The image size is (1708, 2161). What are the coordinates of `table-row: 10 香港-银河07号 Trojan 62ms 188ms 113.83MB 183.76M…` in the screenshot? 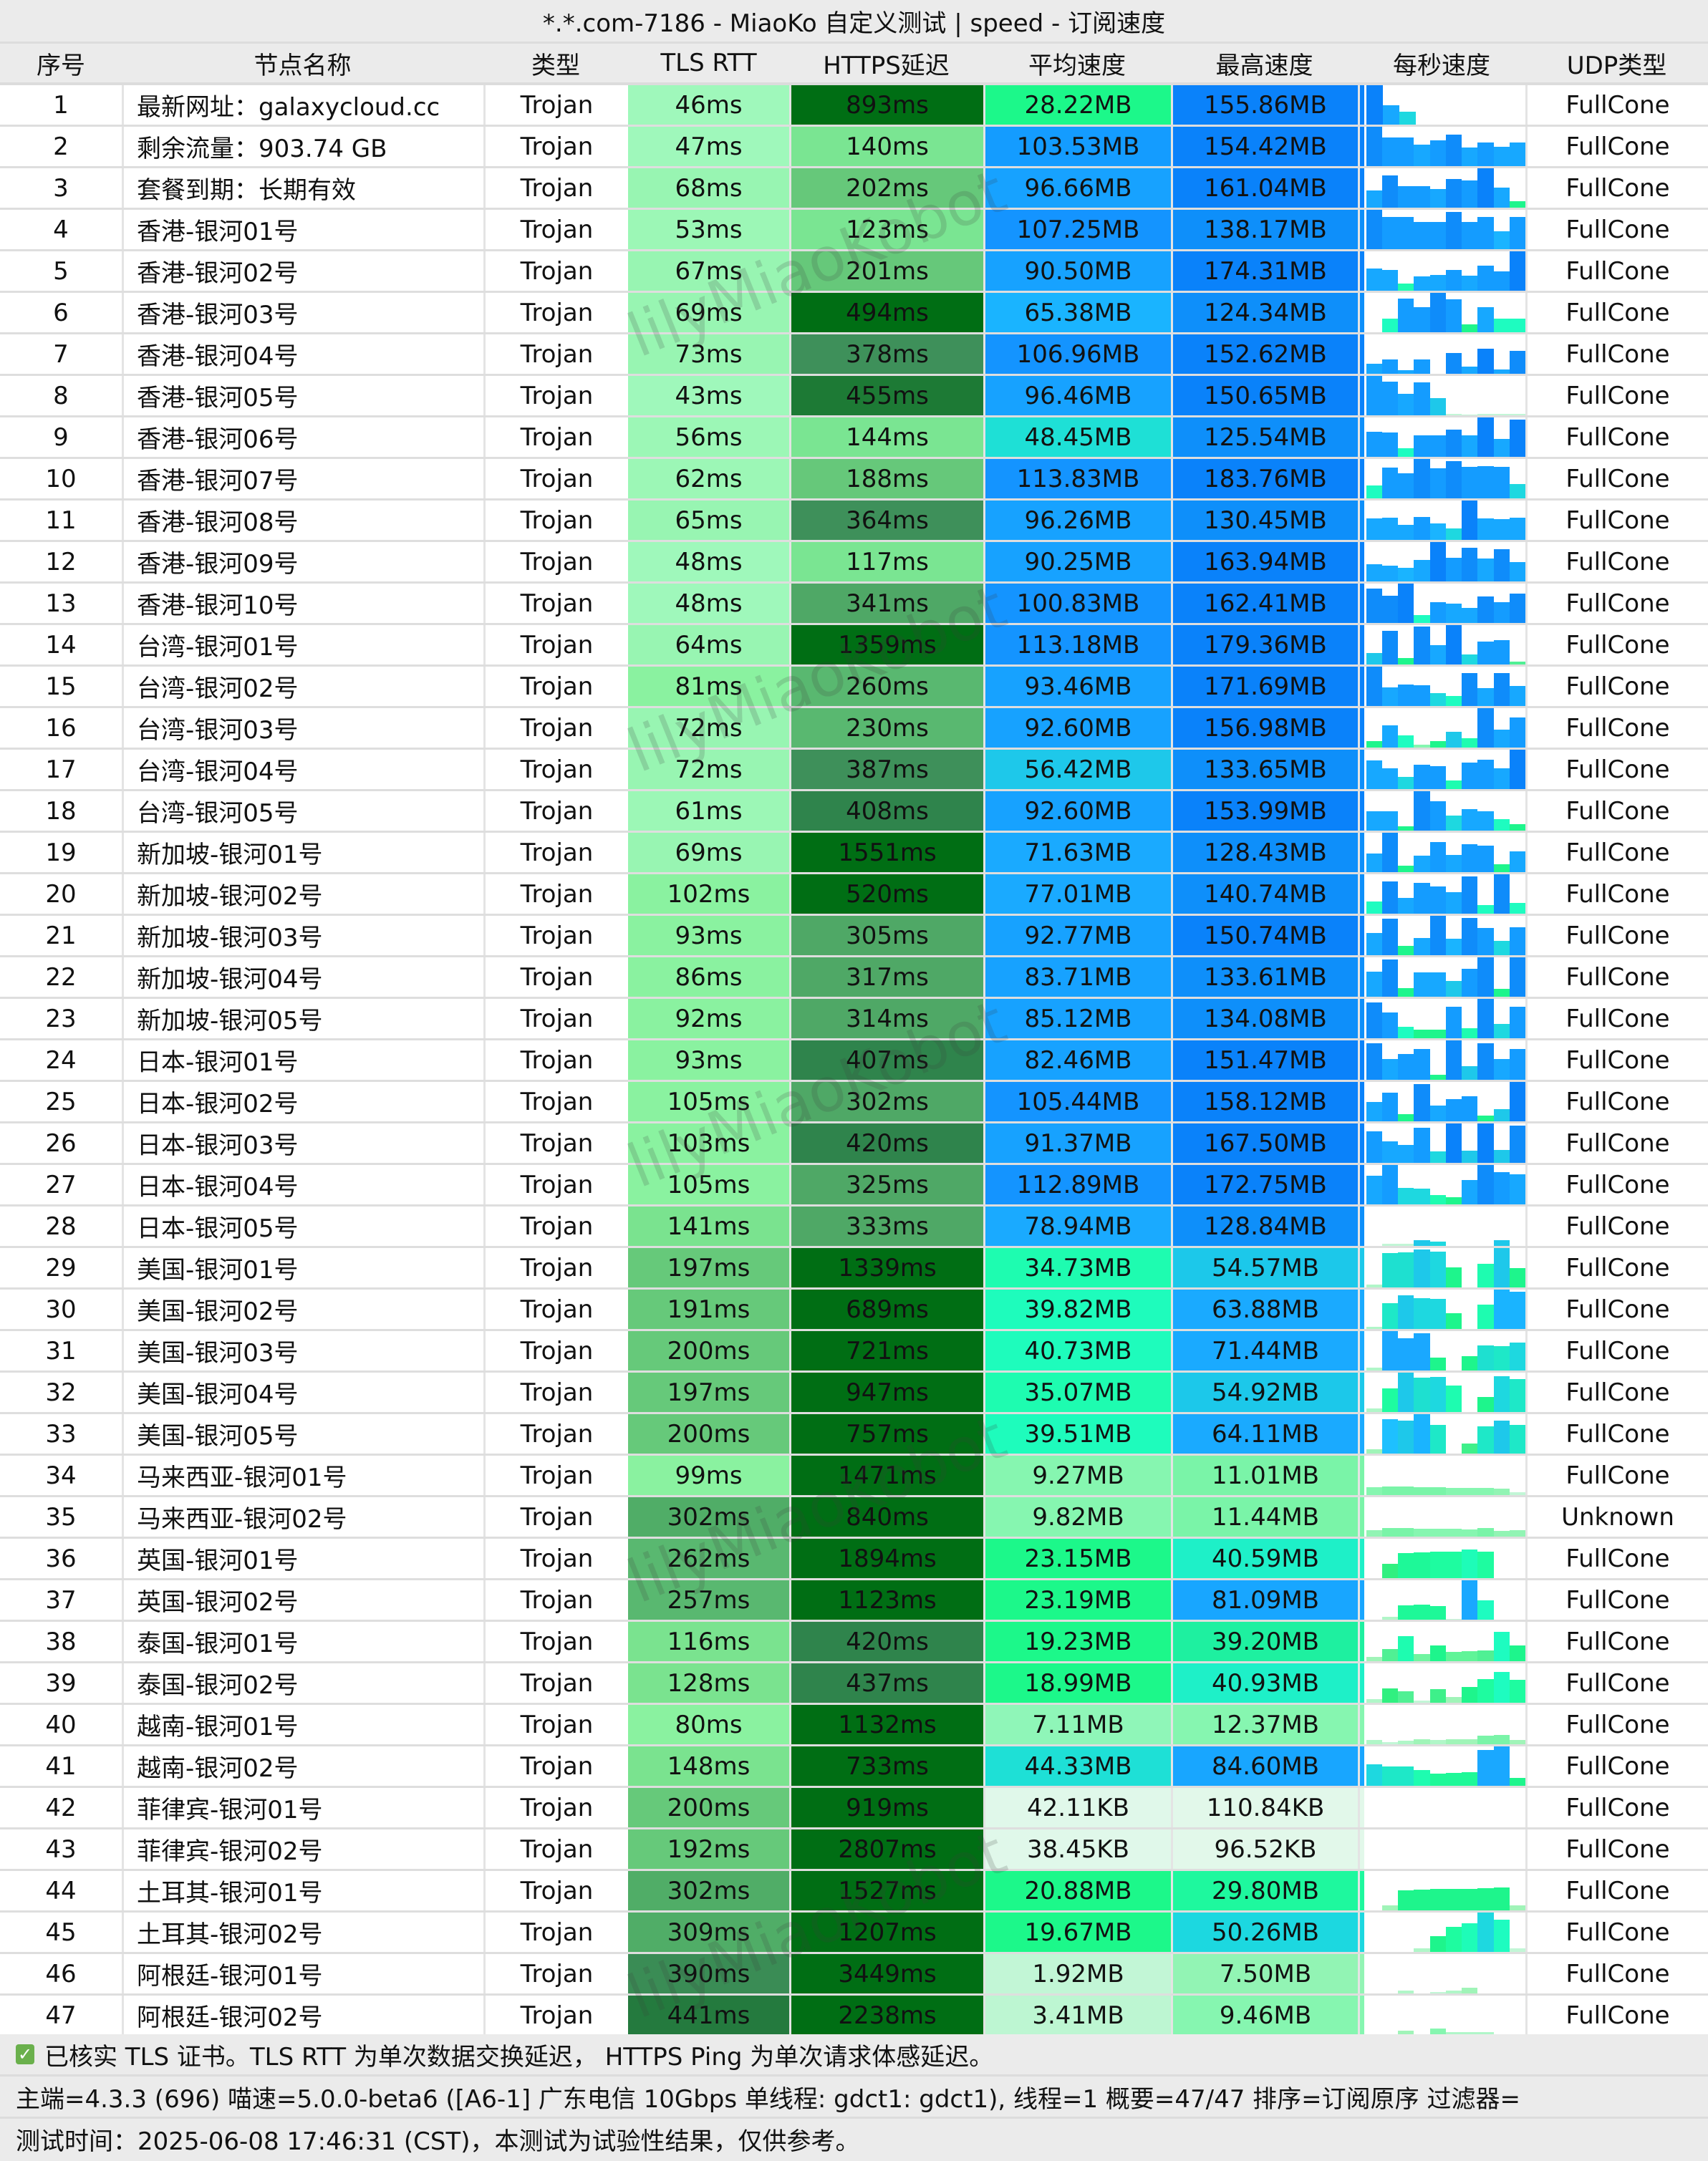 It's located at (854, 480).